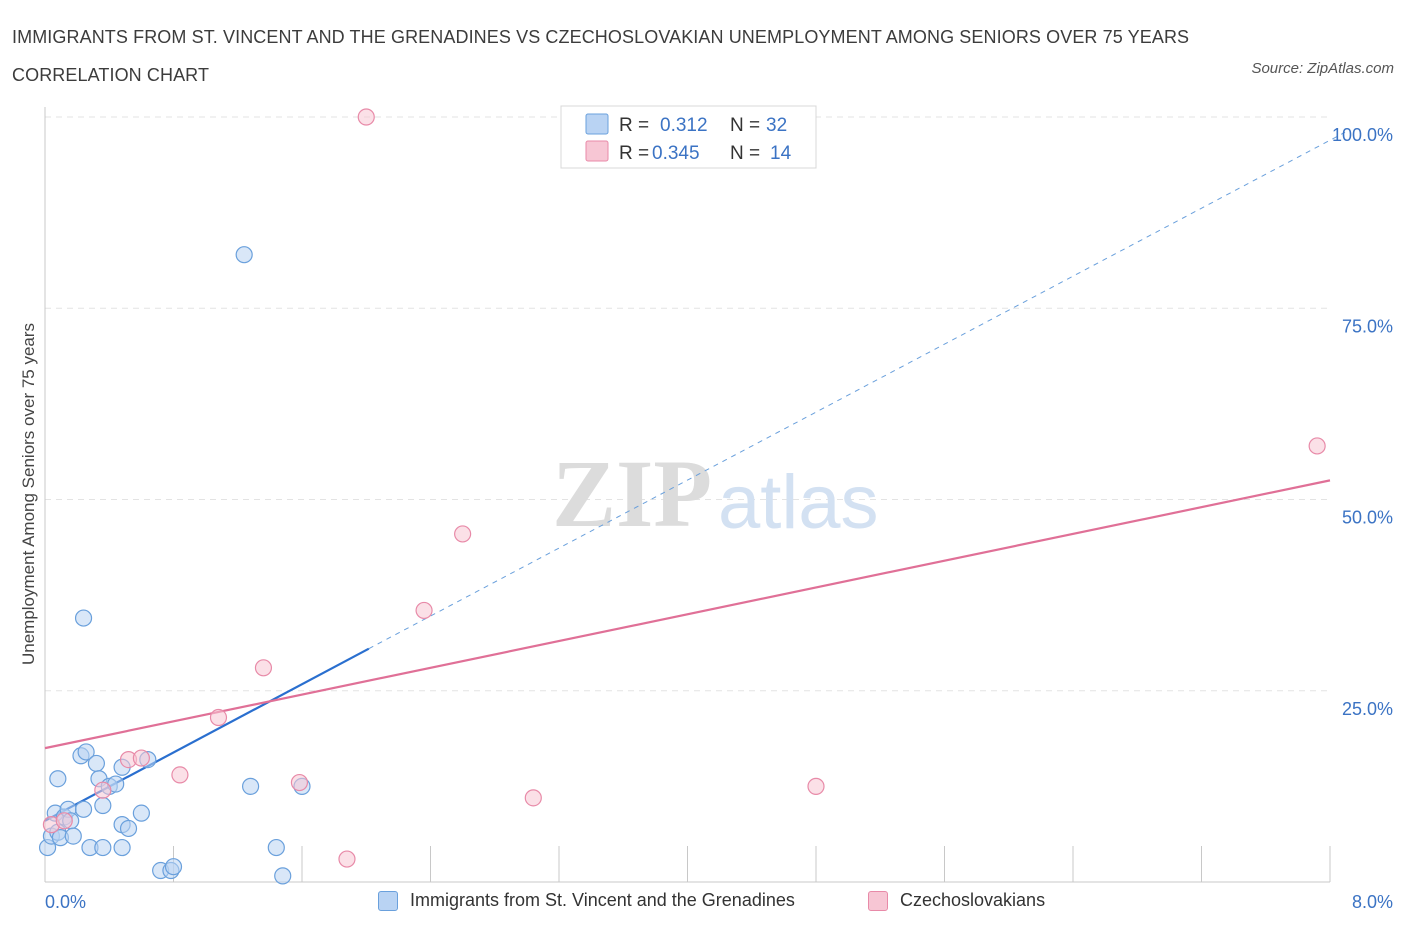 This screenshot has width=1406, height=930. What do you see at coordinates (1367, 518) in the screenshot?
I see `y-tick-label: 50.0%` at bounding box center [1367, 518].